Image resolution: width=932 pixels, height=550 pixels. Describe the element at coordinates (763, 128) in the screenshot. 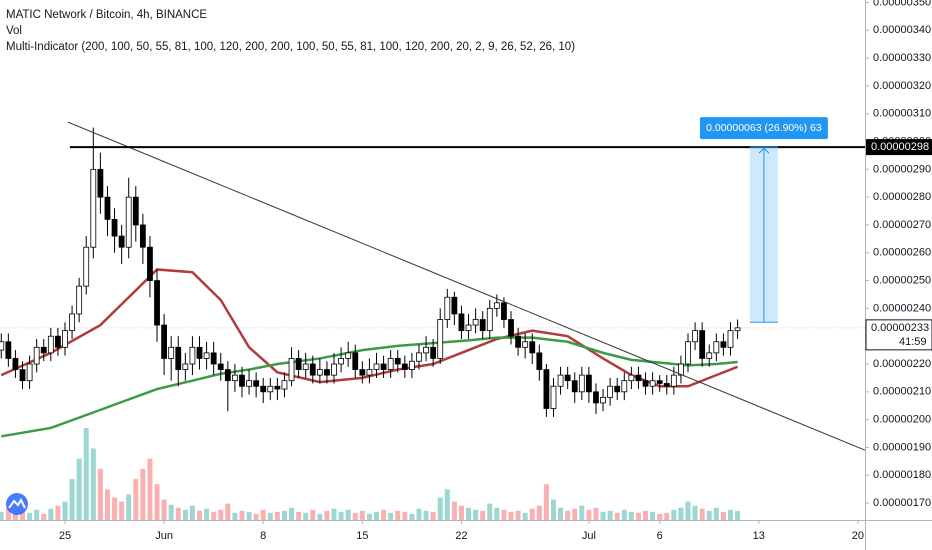

I see `measure-label-box` at that location.